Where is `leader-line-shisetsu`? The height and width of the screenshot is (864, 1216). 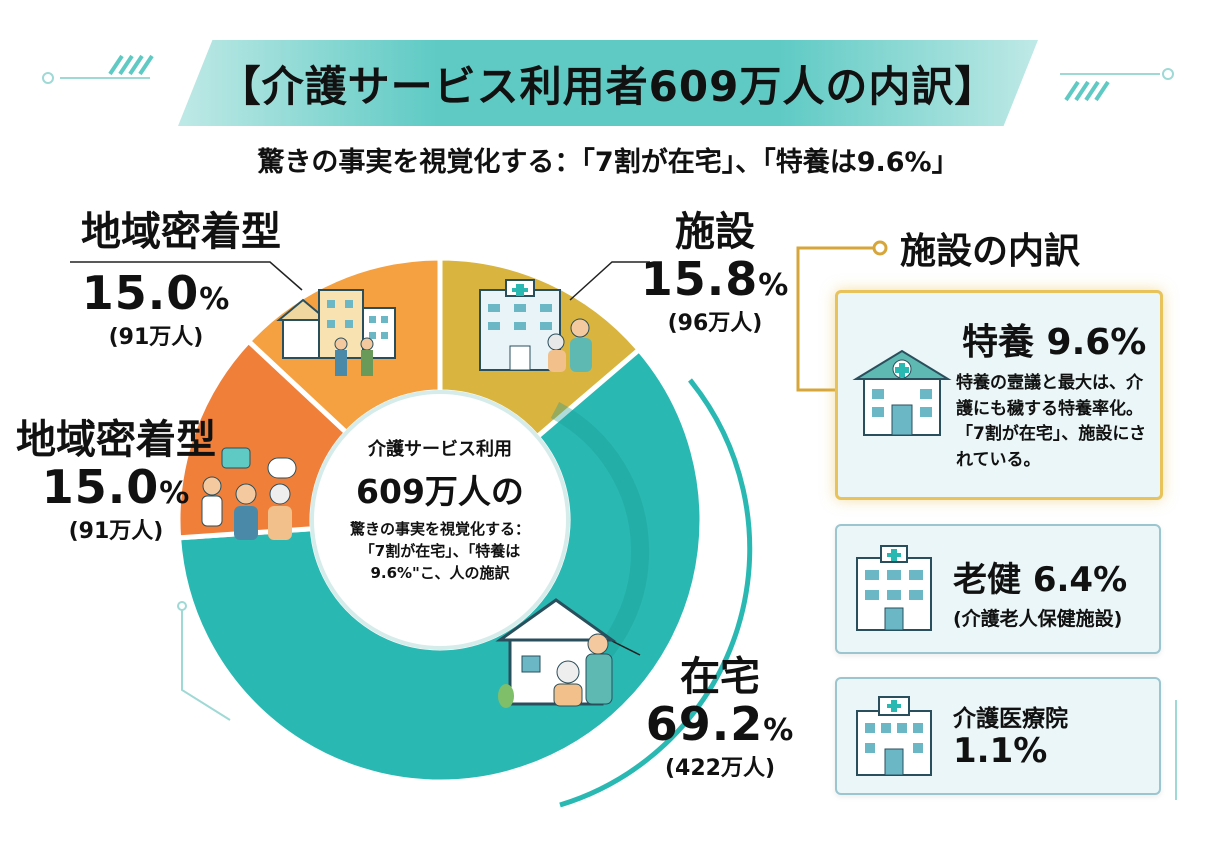
leader-line-shisetsu is located at coordinates (609, 281).